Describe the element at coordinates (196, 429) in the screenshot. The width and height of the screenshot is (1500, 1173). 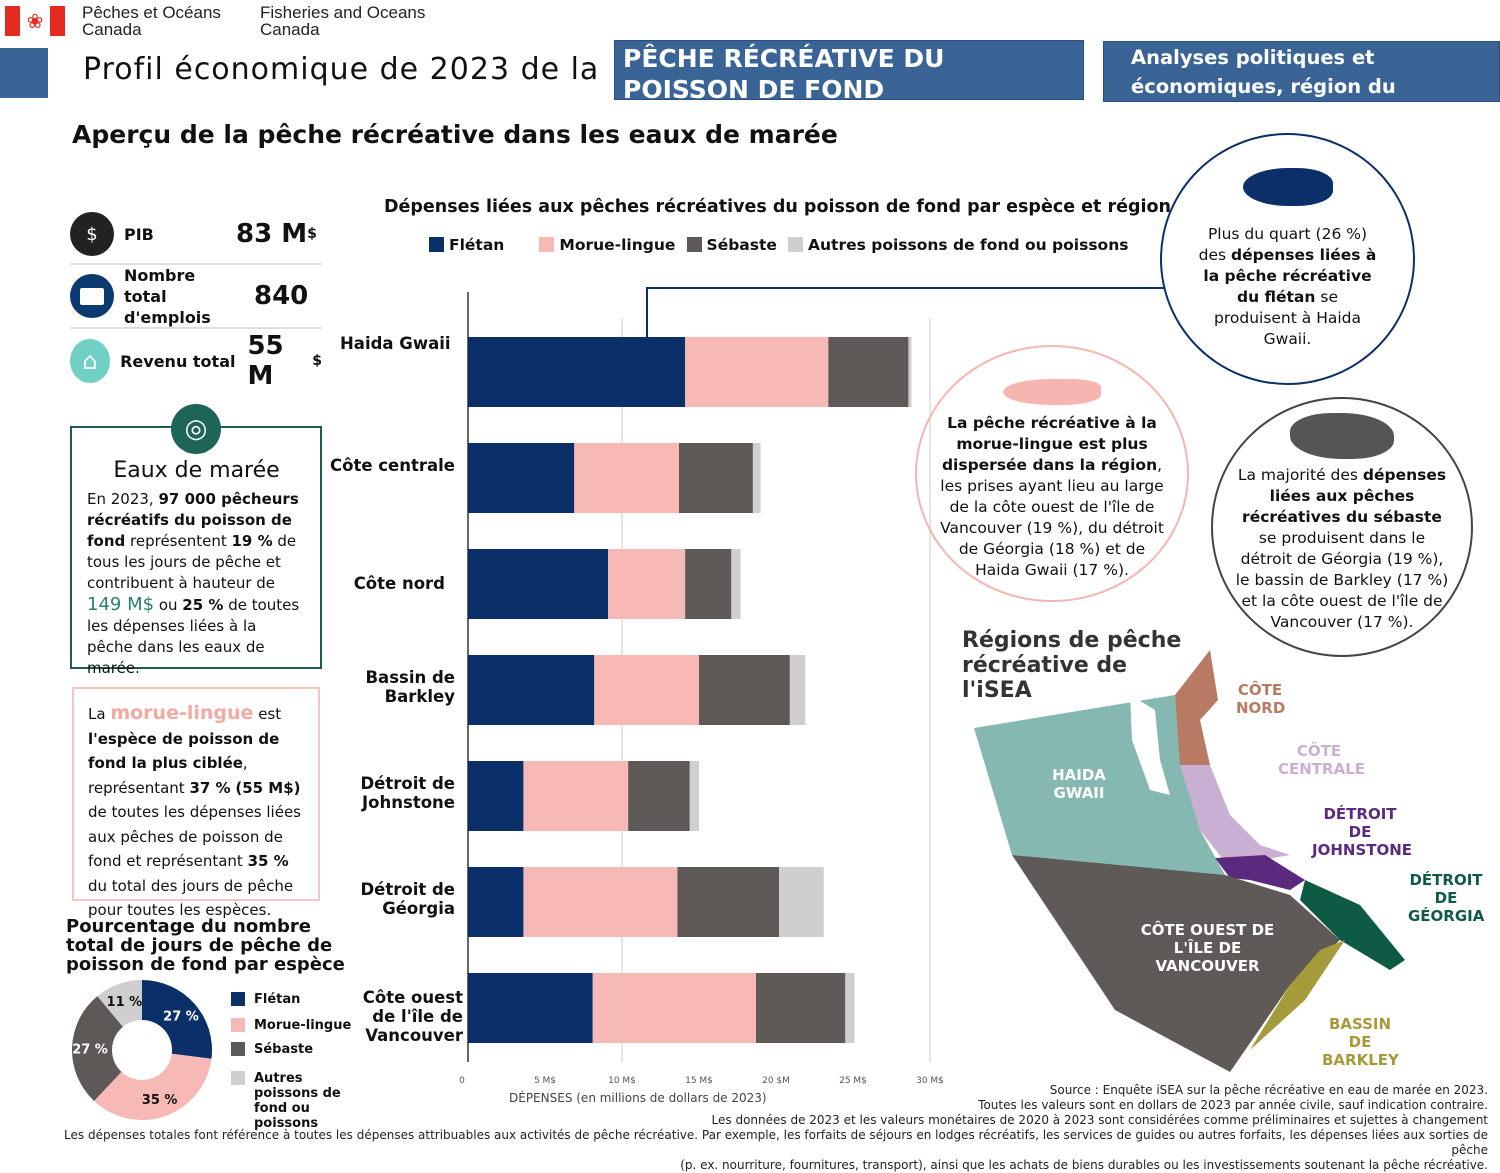
I see `target-icon: ◎` at that location.